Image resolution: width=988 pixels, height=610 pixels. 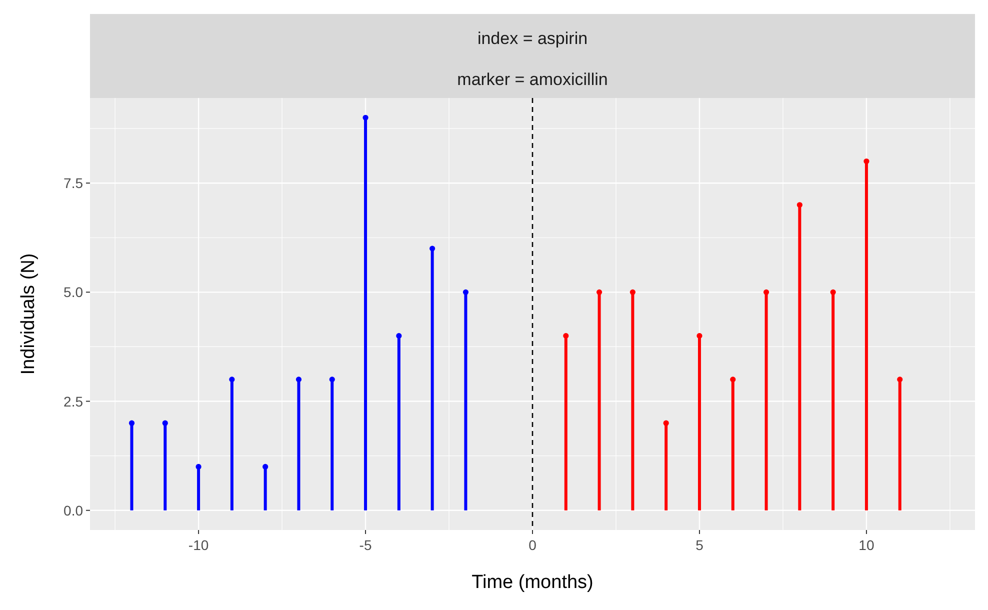 I want to click on y-tick-label: 0.0, so click(x=74, y=510).